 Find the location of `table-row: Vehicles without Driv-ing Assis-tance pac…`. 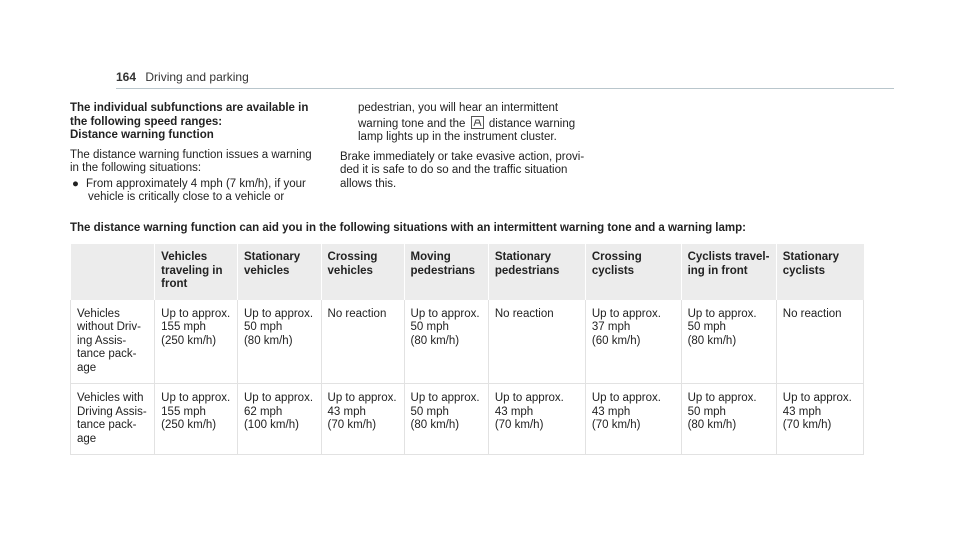

table-row: Vehicles without Driv-ing Assis-tance pac… is located at coordinates (467, 341).